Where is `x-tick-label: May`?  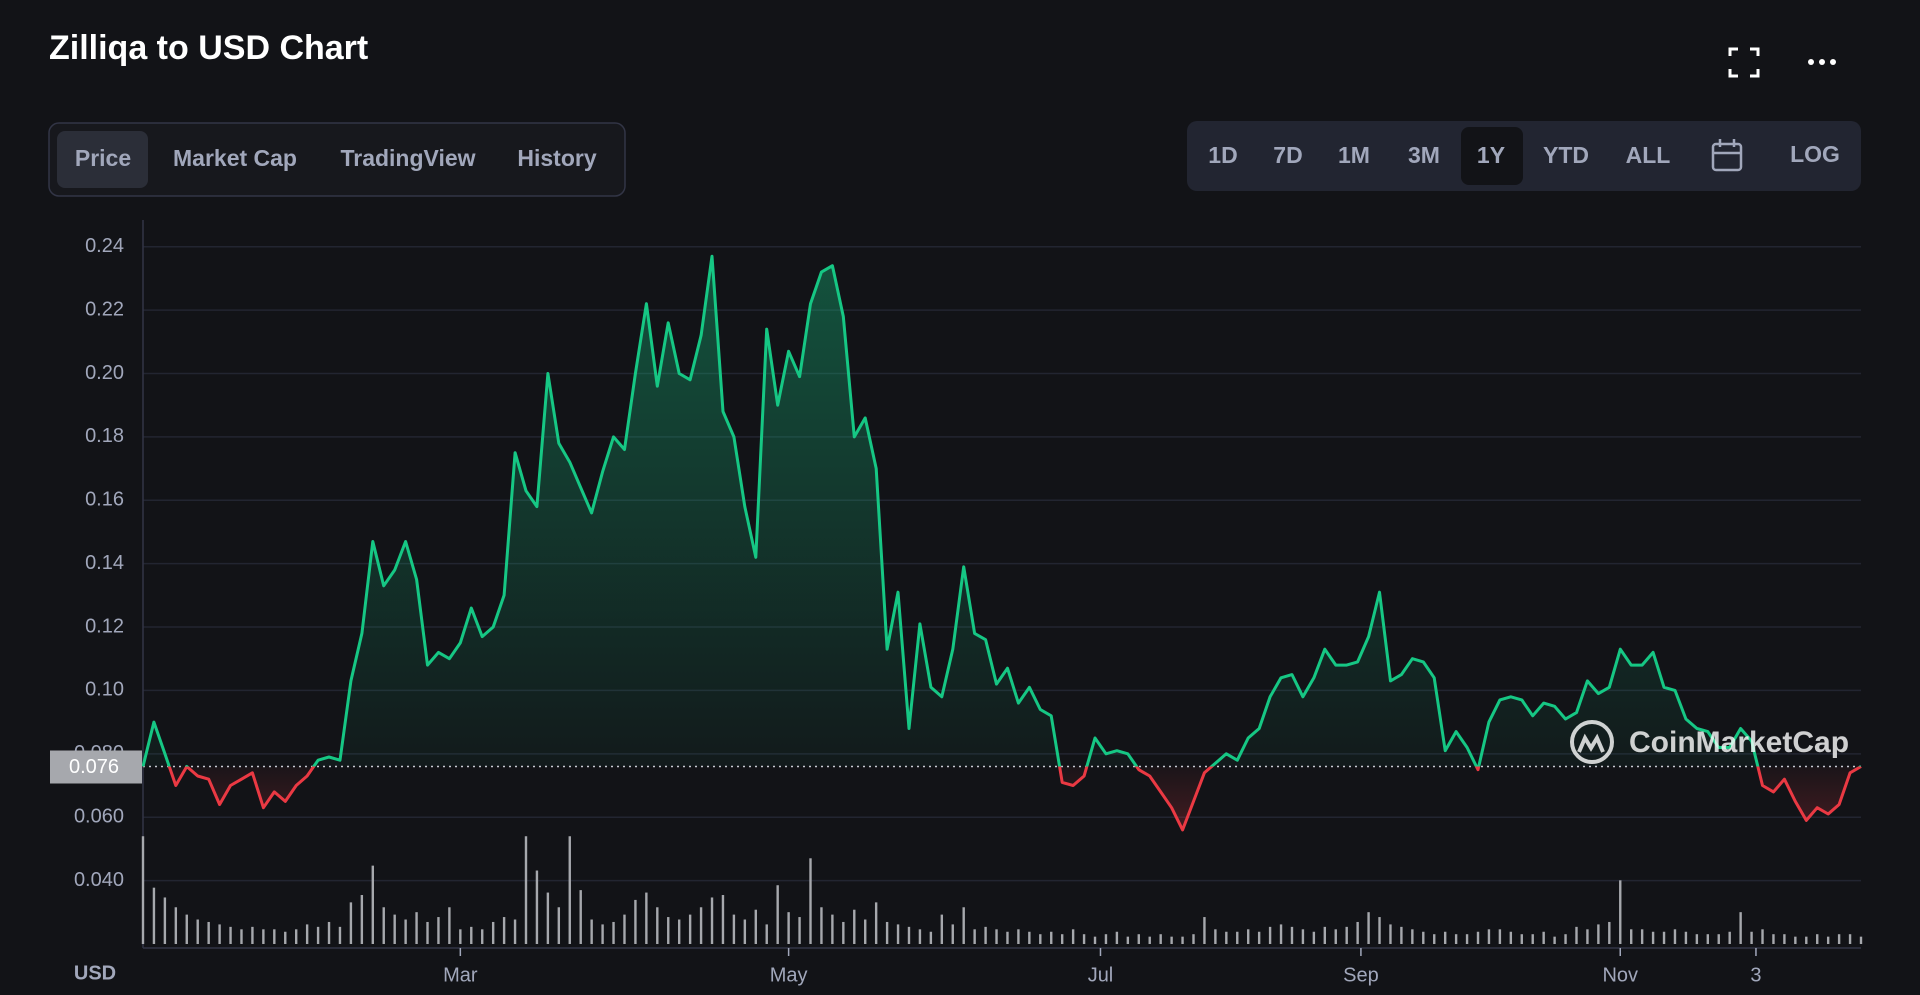 x-tick-label: May is located at coordinates (789, 975).